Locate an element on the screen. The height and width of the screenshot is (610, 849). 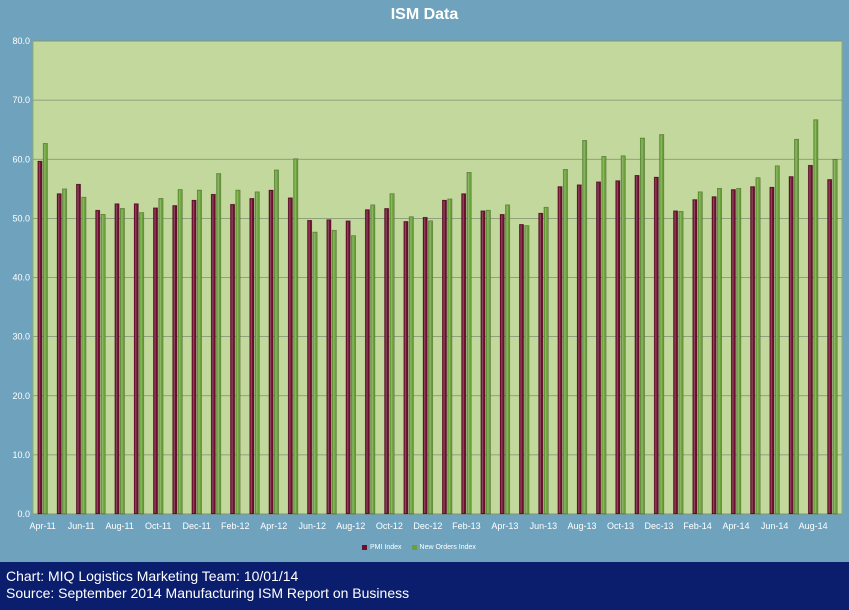
y-tick-label: 30.0 is located at coordinates (21, 337).